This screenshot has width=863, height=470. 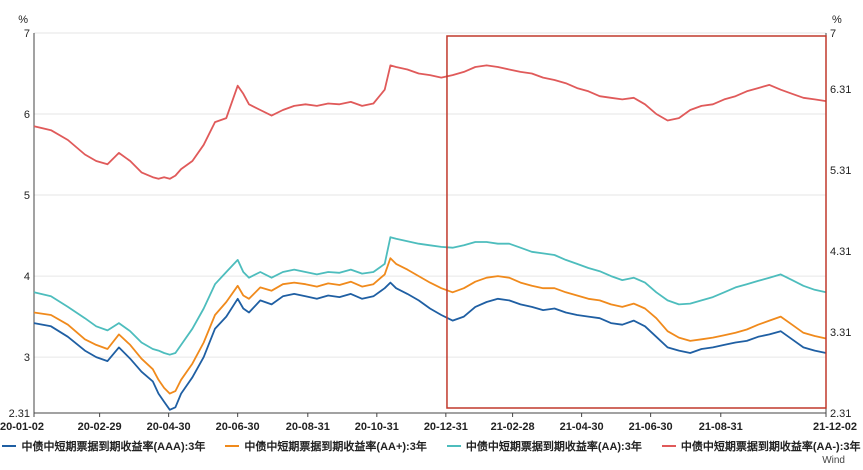 What do you see at coordinates (335, 447) in the screenshot?
I see `legend-label: 中债中短期票据到期收益率(AA+):3年` at bounding box center [335, 447].